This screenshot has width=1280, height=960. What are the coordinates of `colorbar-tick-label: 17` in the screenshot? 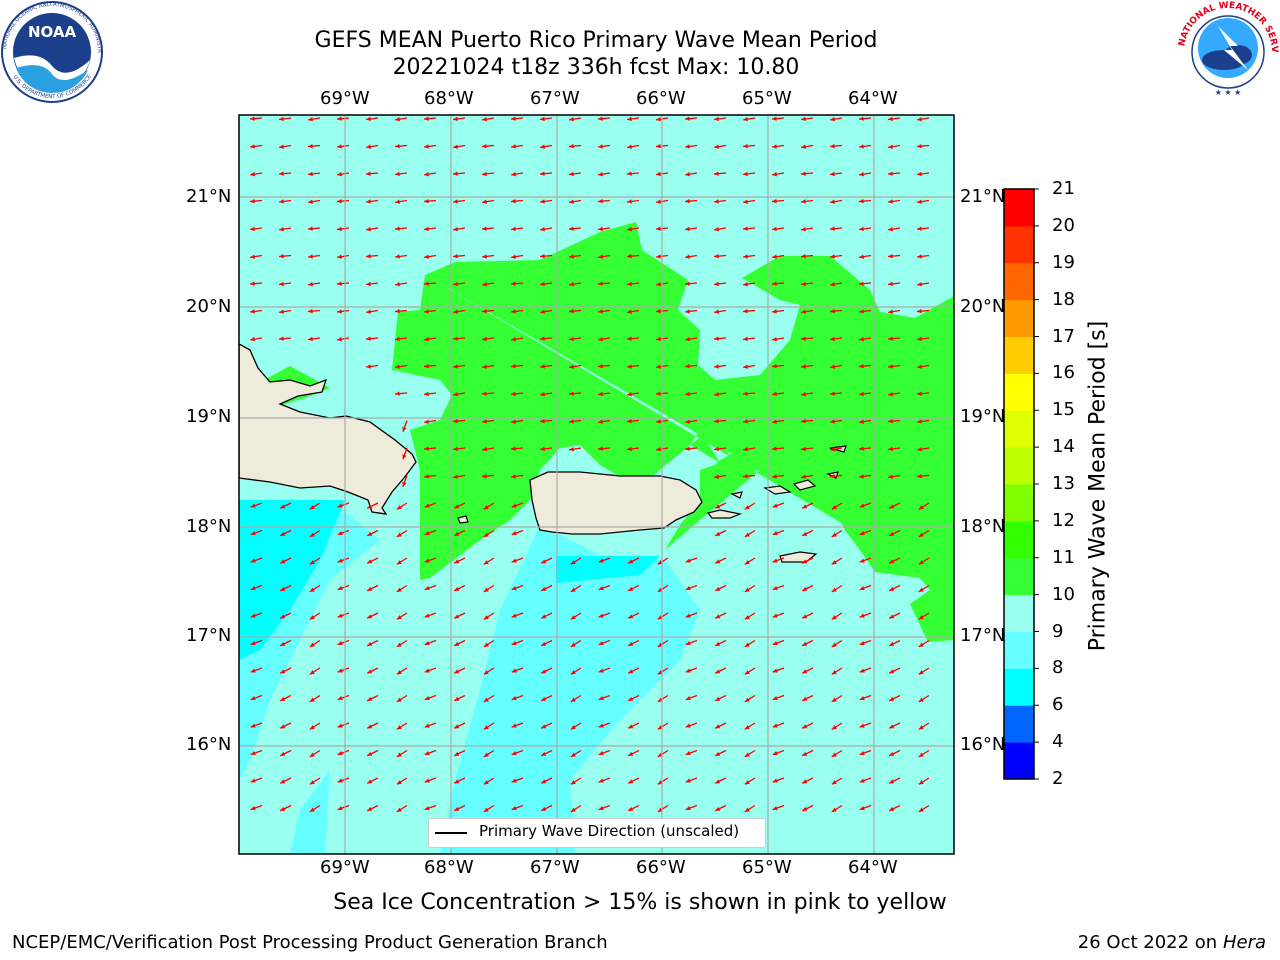 It's located at (1063, 336).